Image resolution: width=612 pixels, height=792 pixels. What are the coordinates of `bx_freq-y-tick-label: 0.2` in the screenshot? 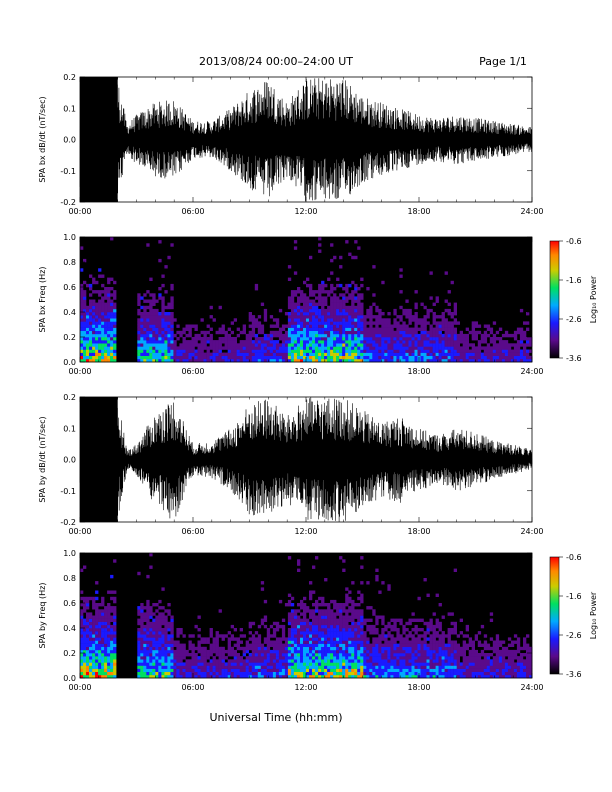 It's located at (69, 337).